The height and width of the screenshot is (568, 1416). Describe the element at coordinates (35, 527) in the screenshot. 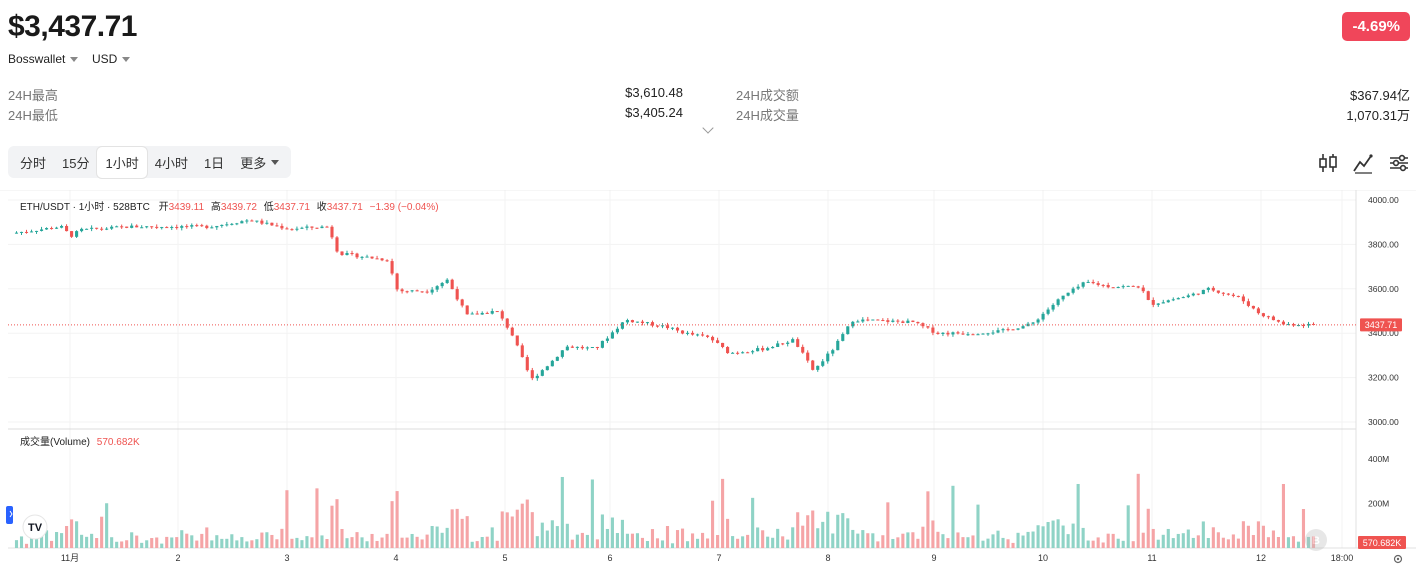

I see `tradingview-logo-icon: TV` at that location.